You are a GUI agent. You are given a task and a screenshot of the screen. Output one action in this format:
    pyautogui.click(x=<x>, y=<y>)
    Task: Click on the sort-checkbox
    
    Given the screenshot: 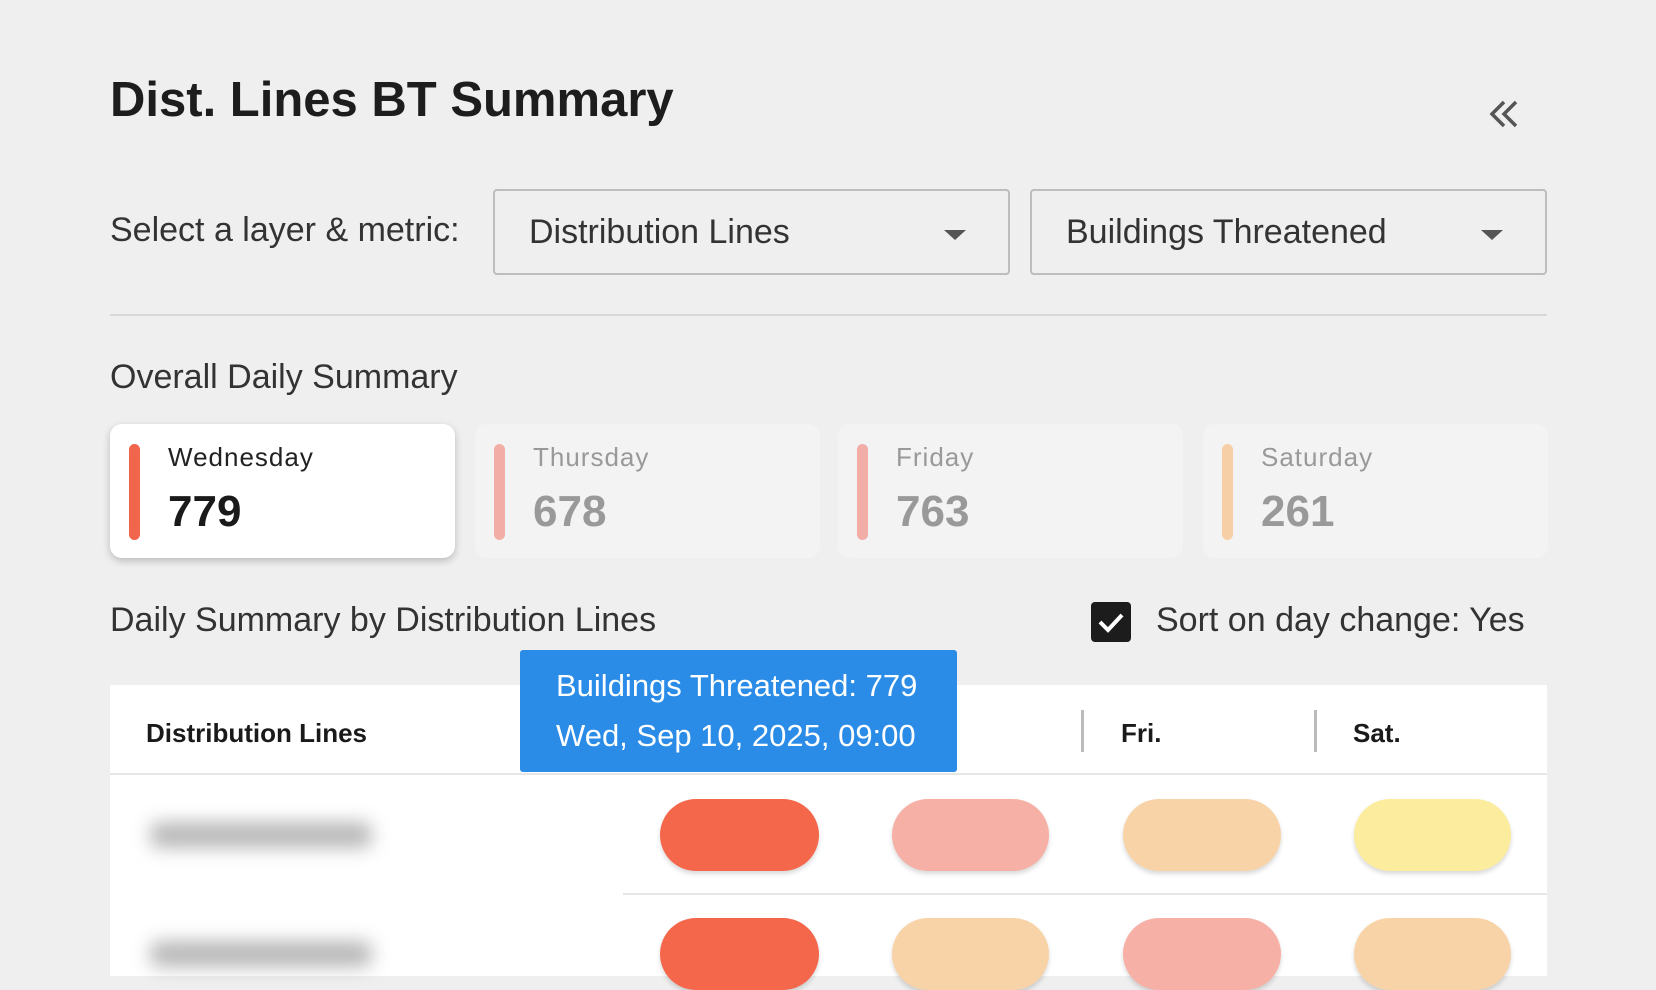 What is the action you would take?
    pyautogui.click(x=1111, y=622)
    